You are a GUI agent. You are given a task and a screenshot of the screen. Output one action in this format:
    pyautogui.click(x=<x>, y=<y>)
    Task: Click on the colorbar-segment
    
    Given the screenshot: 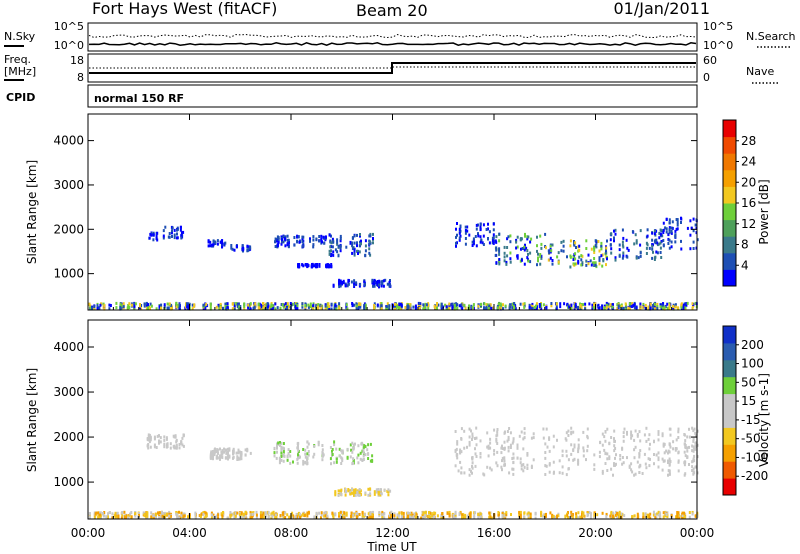 What is the action you would take?
    pyautogui.click(x=729, y=402)
    